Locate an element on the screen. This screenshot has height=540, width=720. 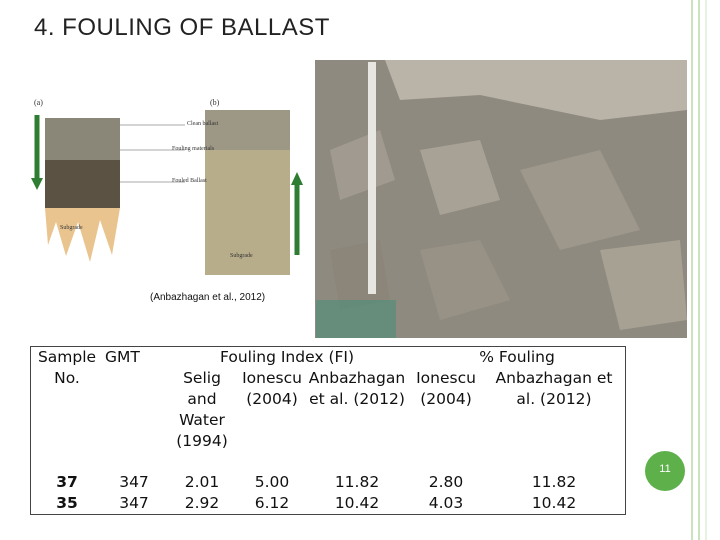
group-header: % Fouling is located at coordinates (517, 357).